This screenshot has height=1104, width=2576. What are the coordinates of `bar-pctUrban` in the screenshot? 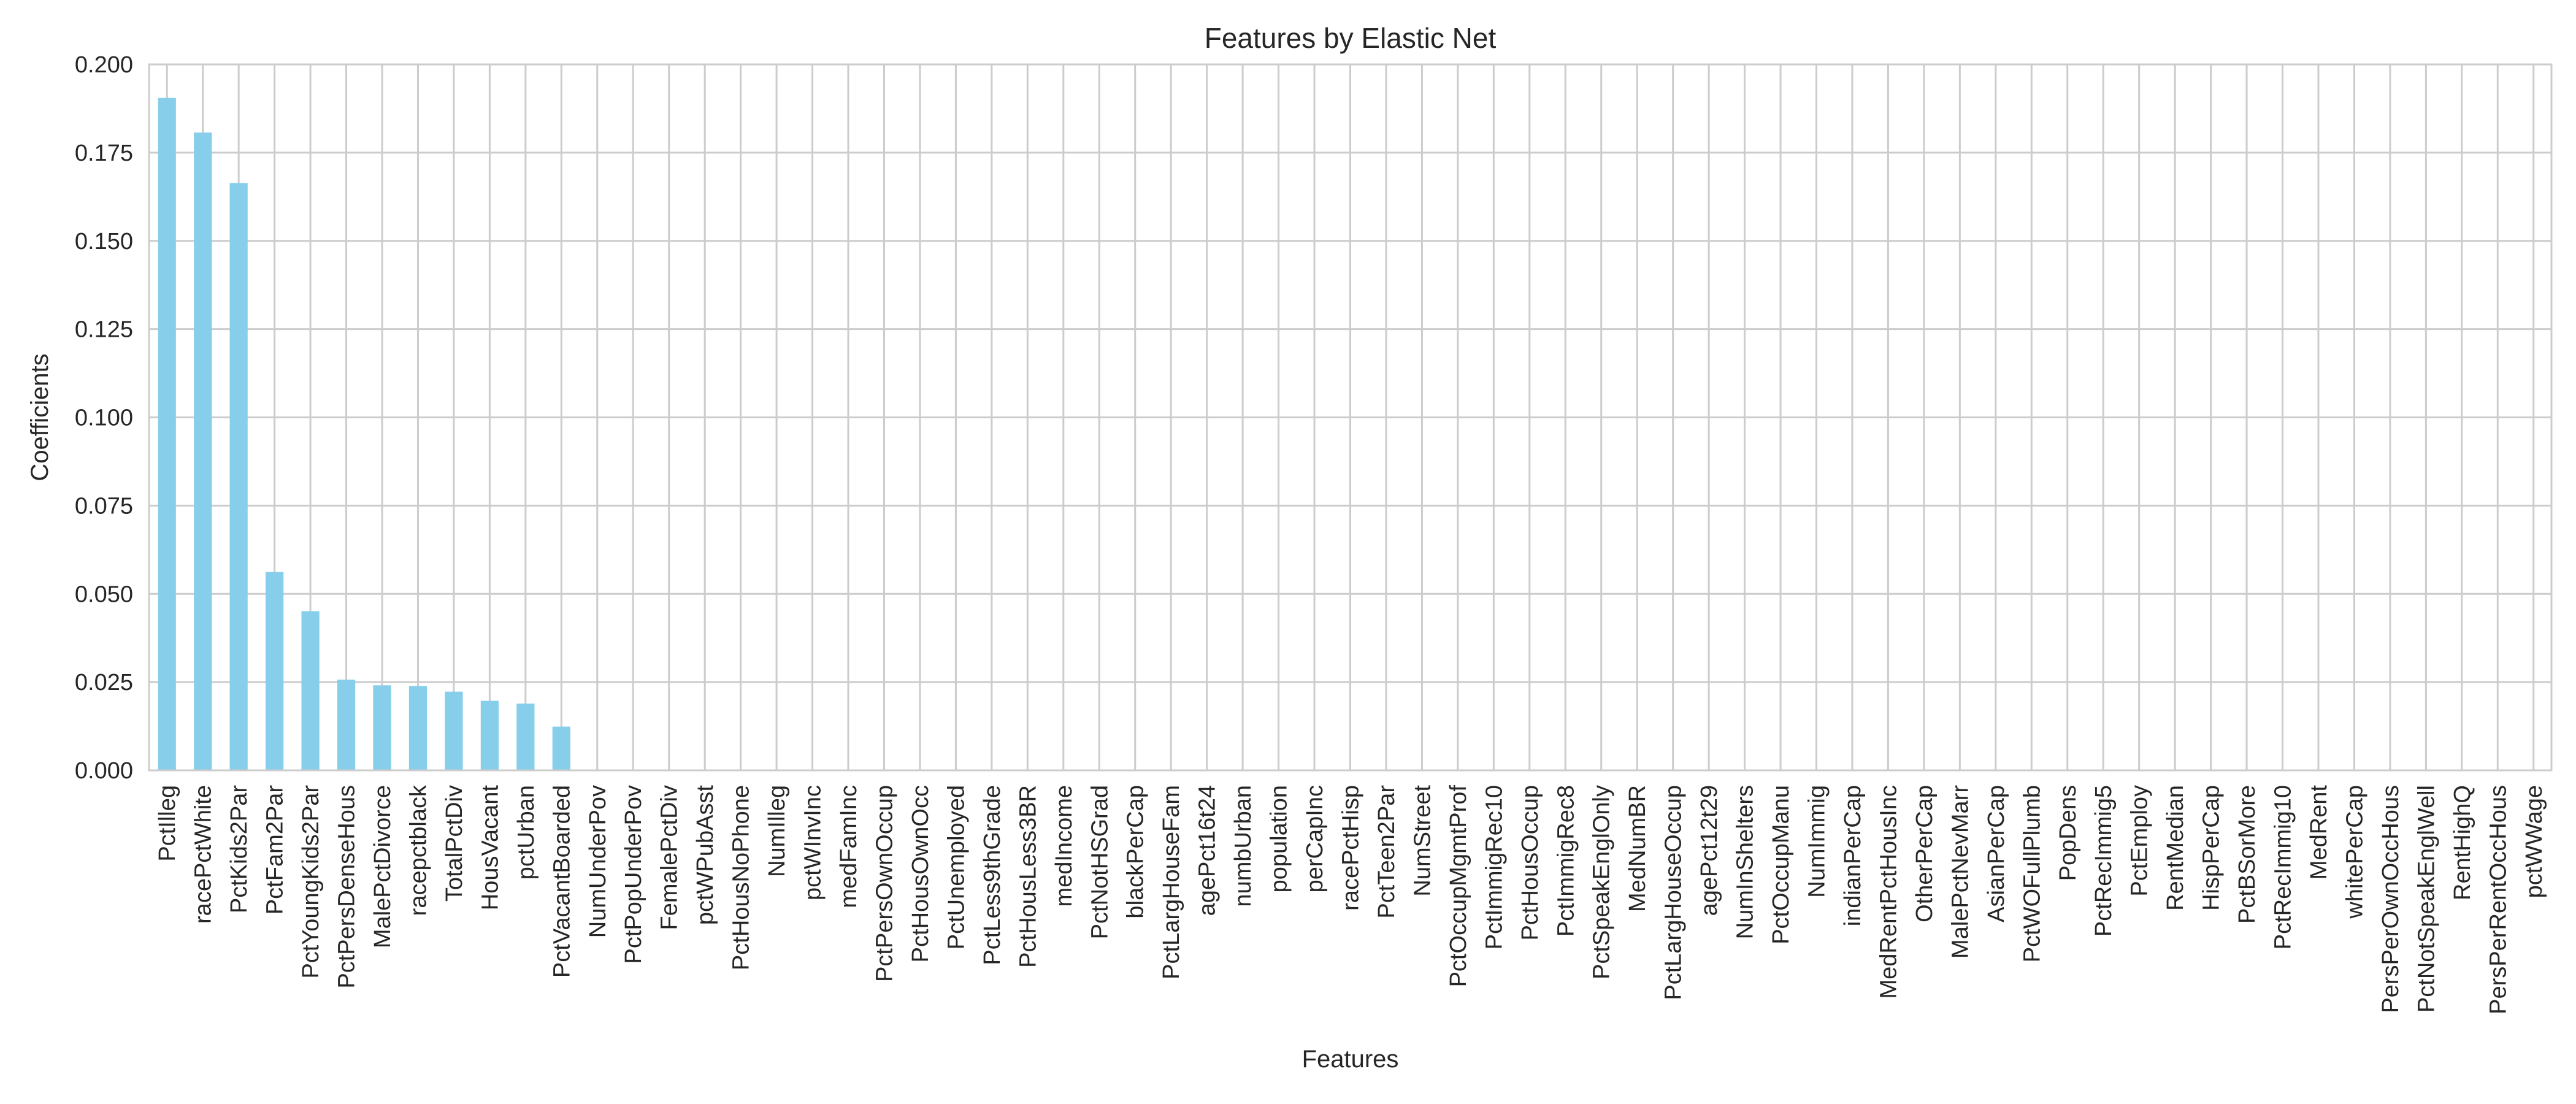 It's located at (525, 736).